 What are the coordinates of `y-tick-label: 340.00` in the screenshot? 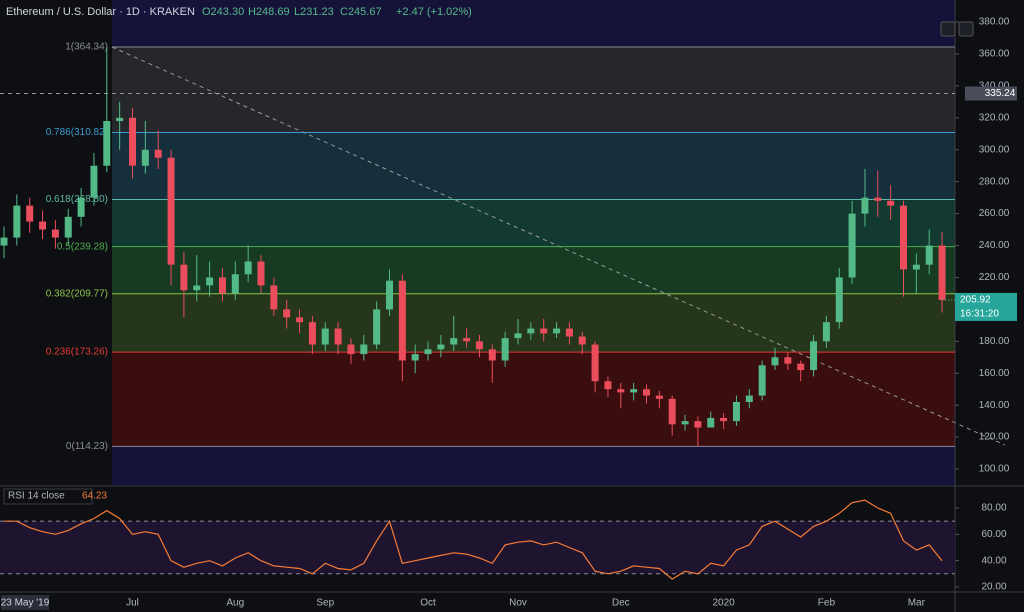 It's located at (994, 86).